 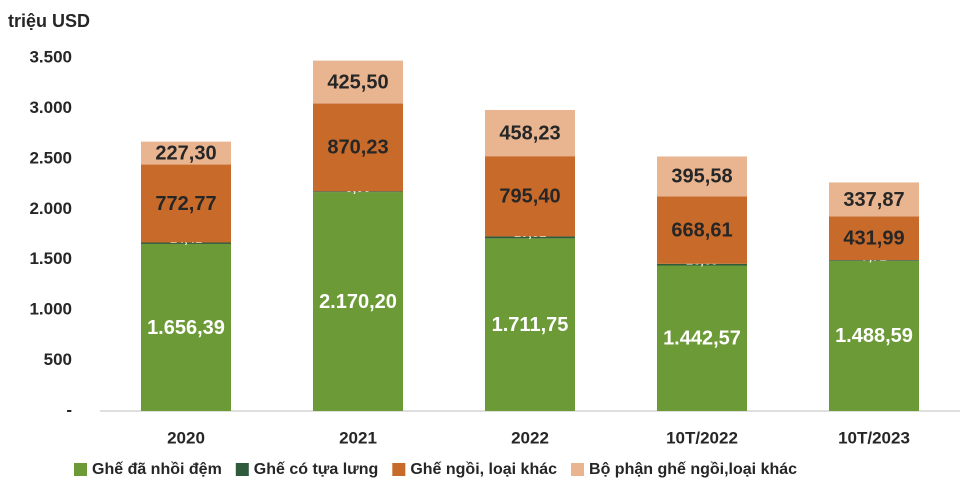 I want to click on x-tick-label: 10T/2023, so click(x=874, y=437).